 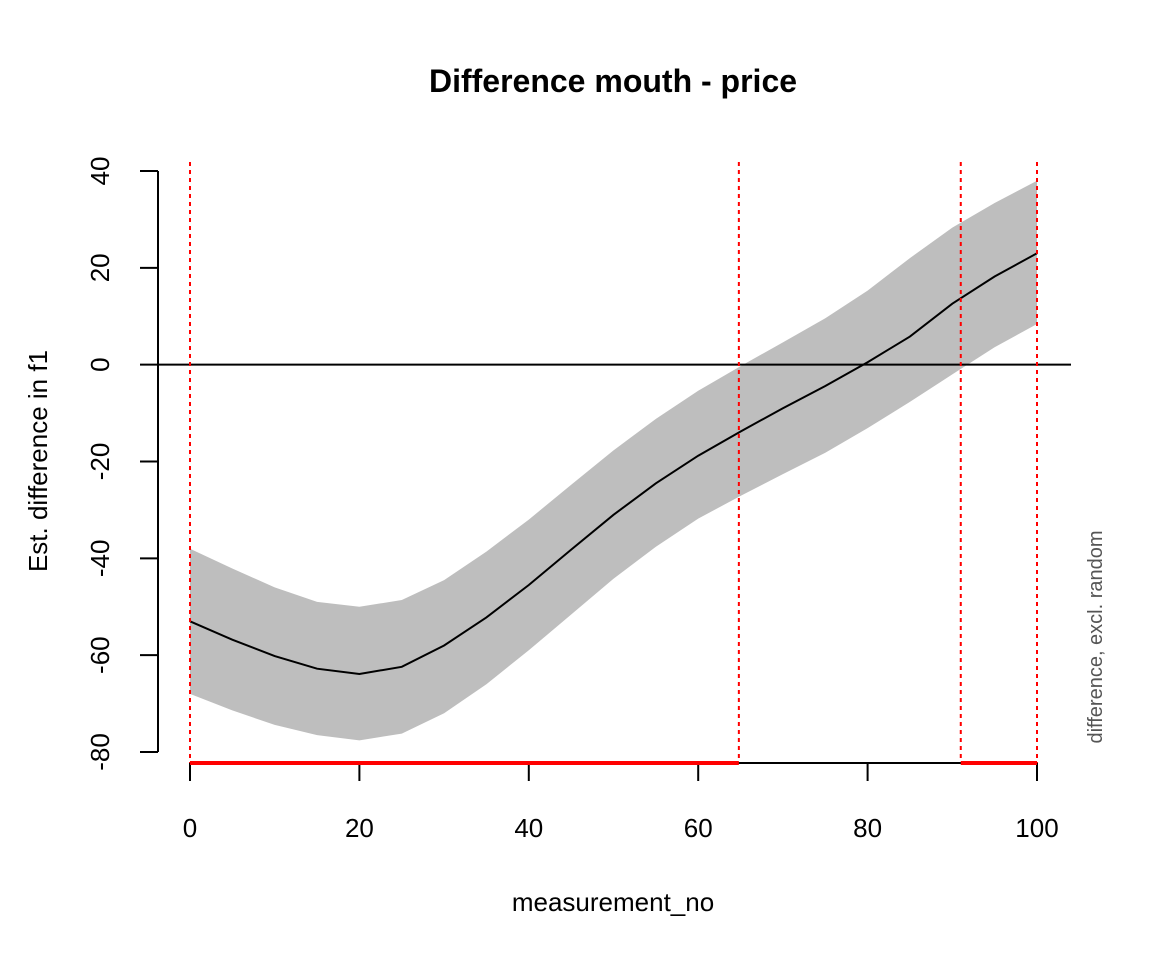 I want to click on y-tick-label: -60, so click(x=100, y=655).